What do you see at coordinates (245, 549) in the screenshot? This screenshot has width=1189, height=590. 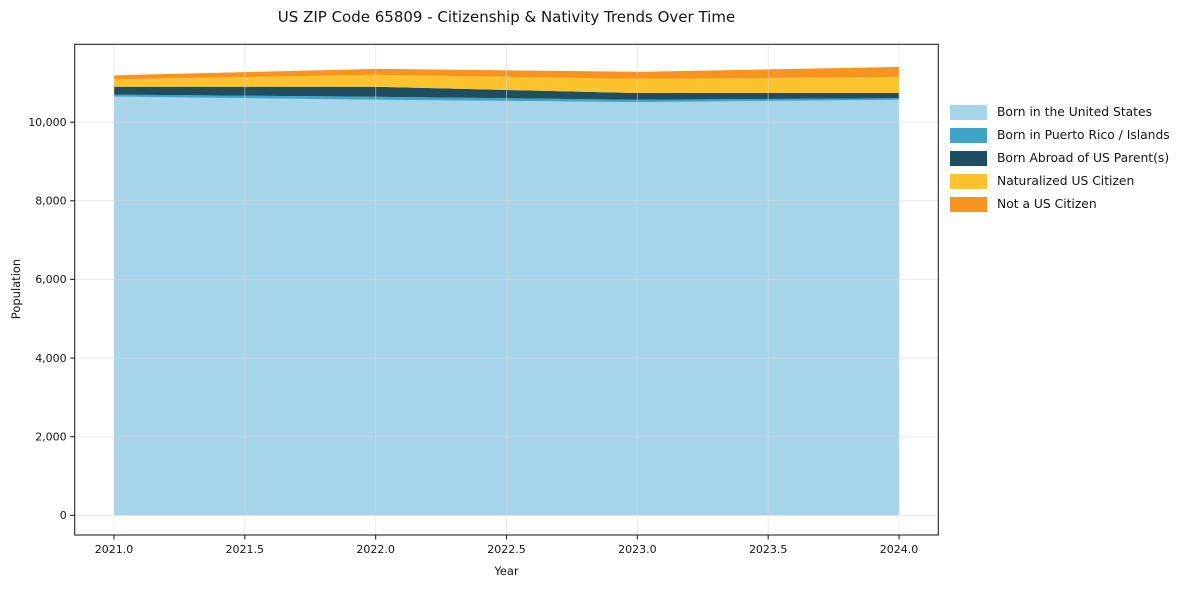 I see `x-tick-label: 2021.5` at bounding box center [245, 549].